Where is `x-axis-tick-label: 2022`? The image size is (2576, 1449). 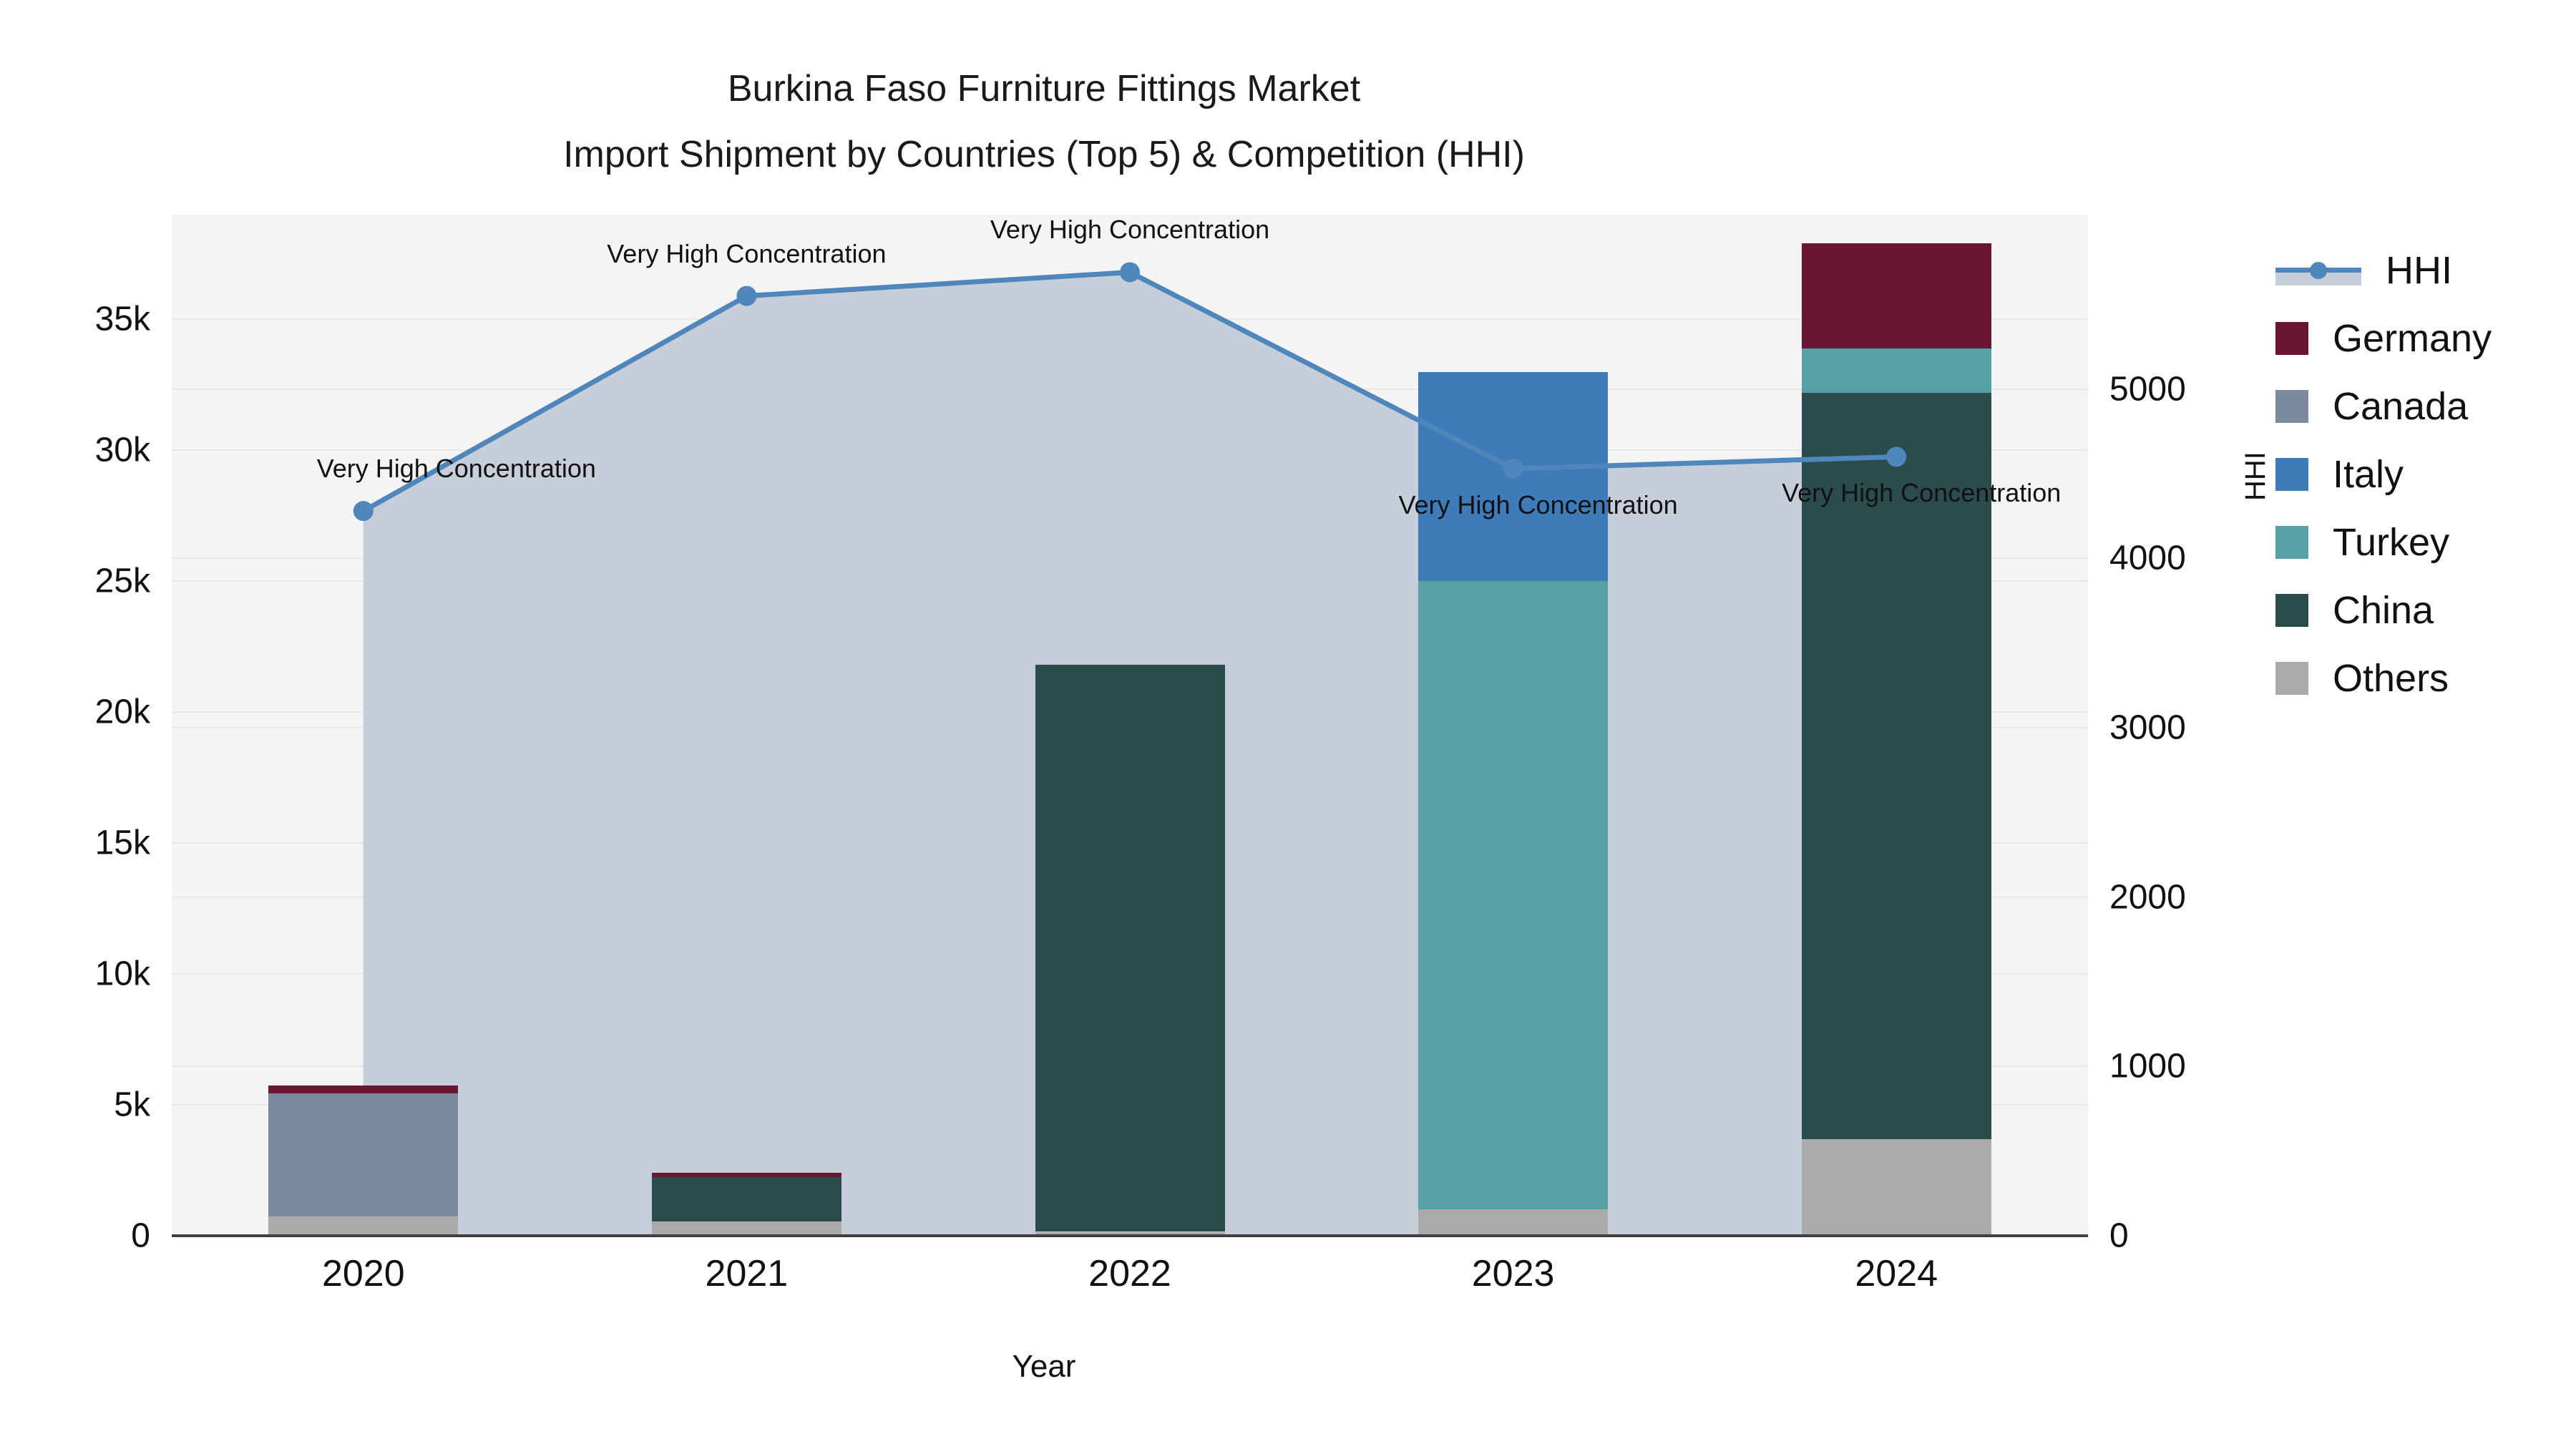
x-axis-tick-label: 2022 is located at coordinates (1129, 1273).